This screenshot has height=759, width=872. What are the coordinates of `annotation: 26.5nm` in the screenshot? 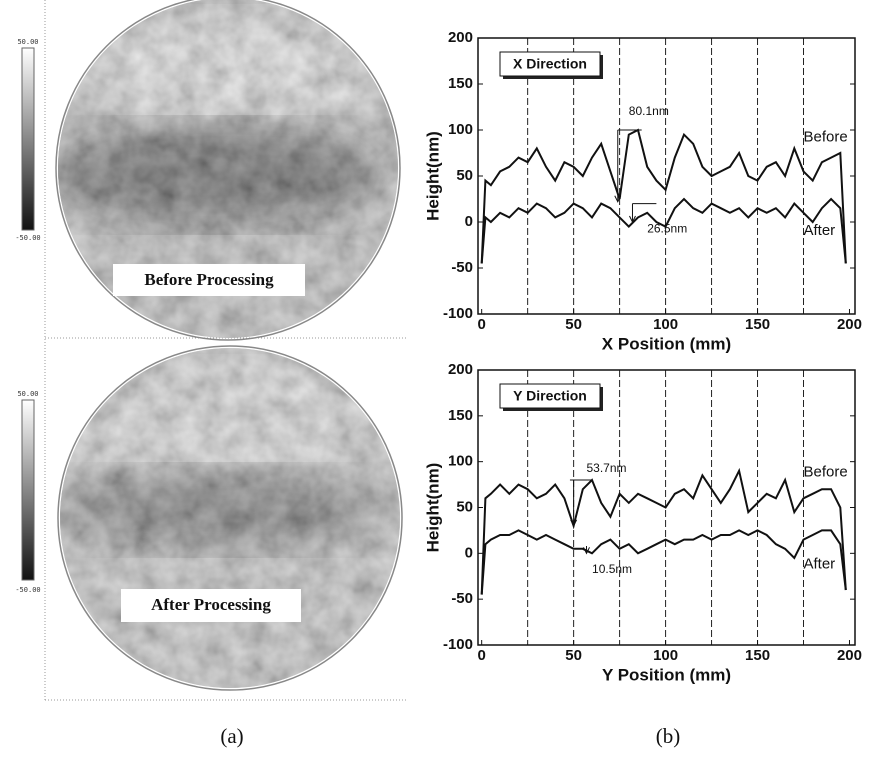 It's located at (667, 229).